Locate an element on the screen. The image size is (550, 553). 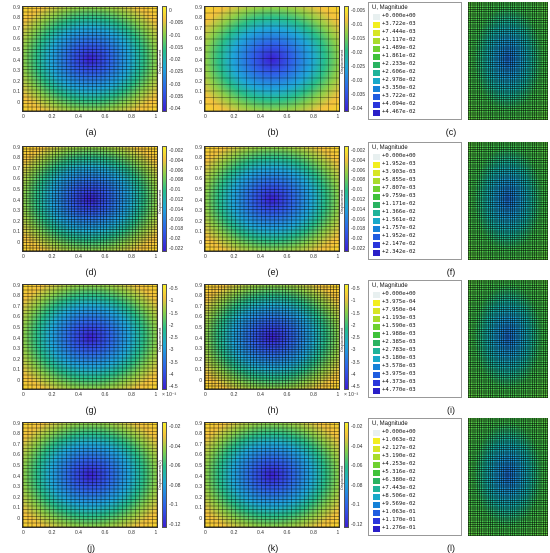
subfigure-label: (g) is located at coordinates (91, 410).